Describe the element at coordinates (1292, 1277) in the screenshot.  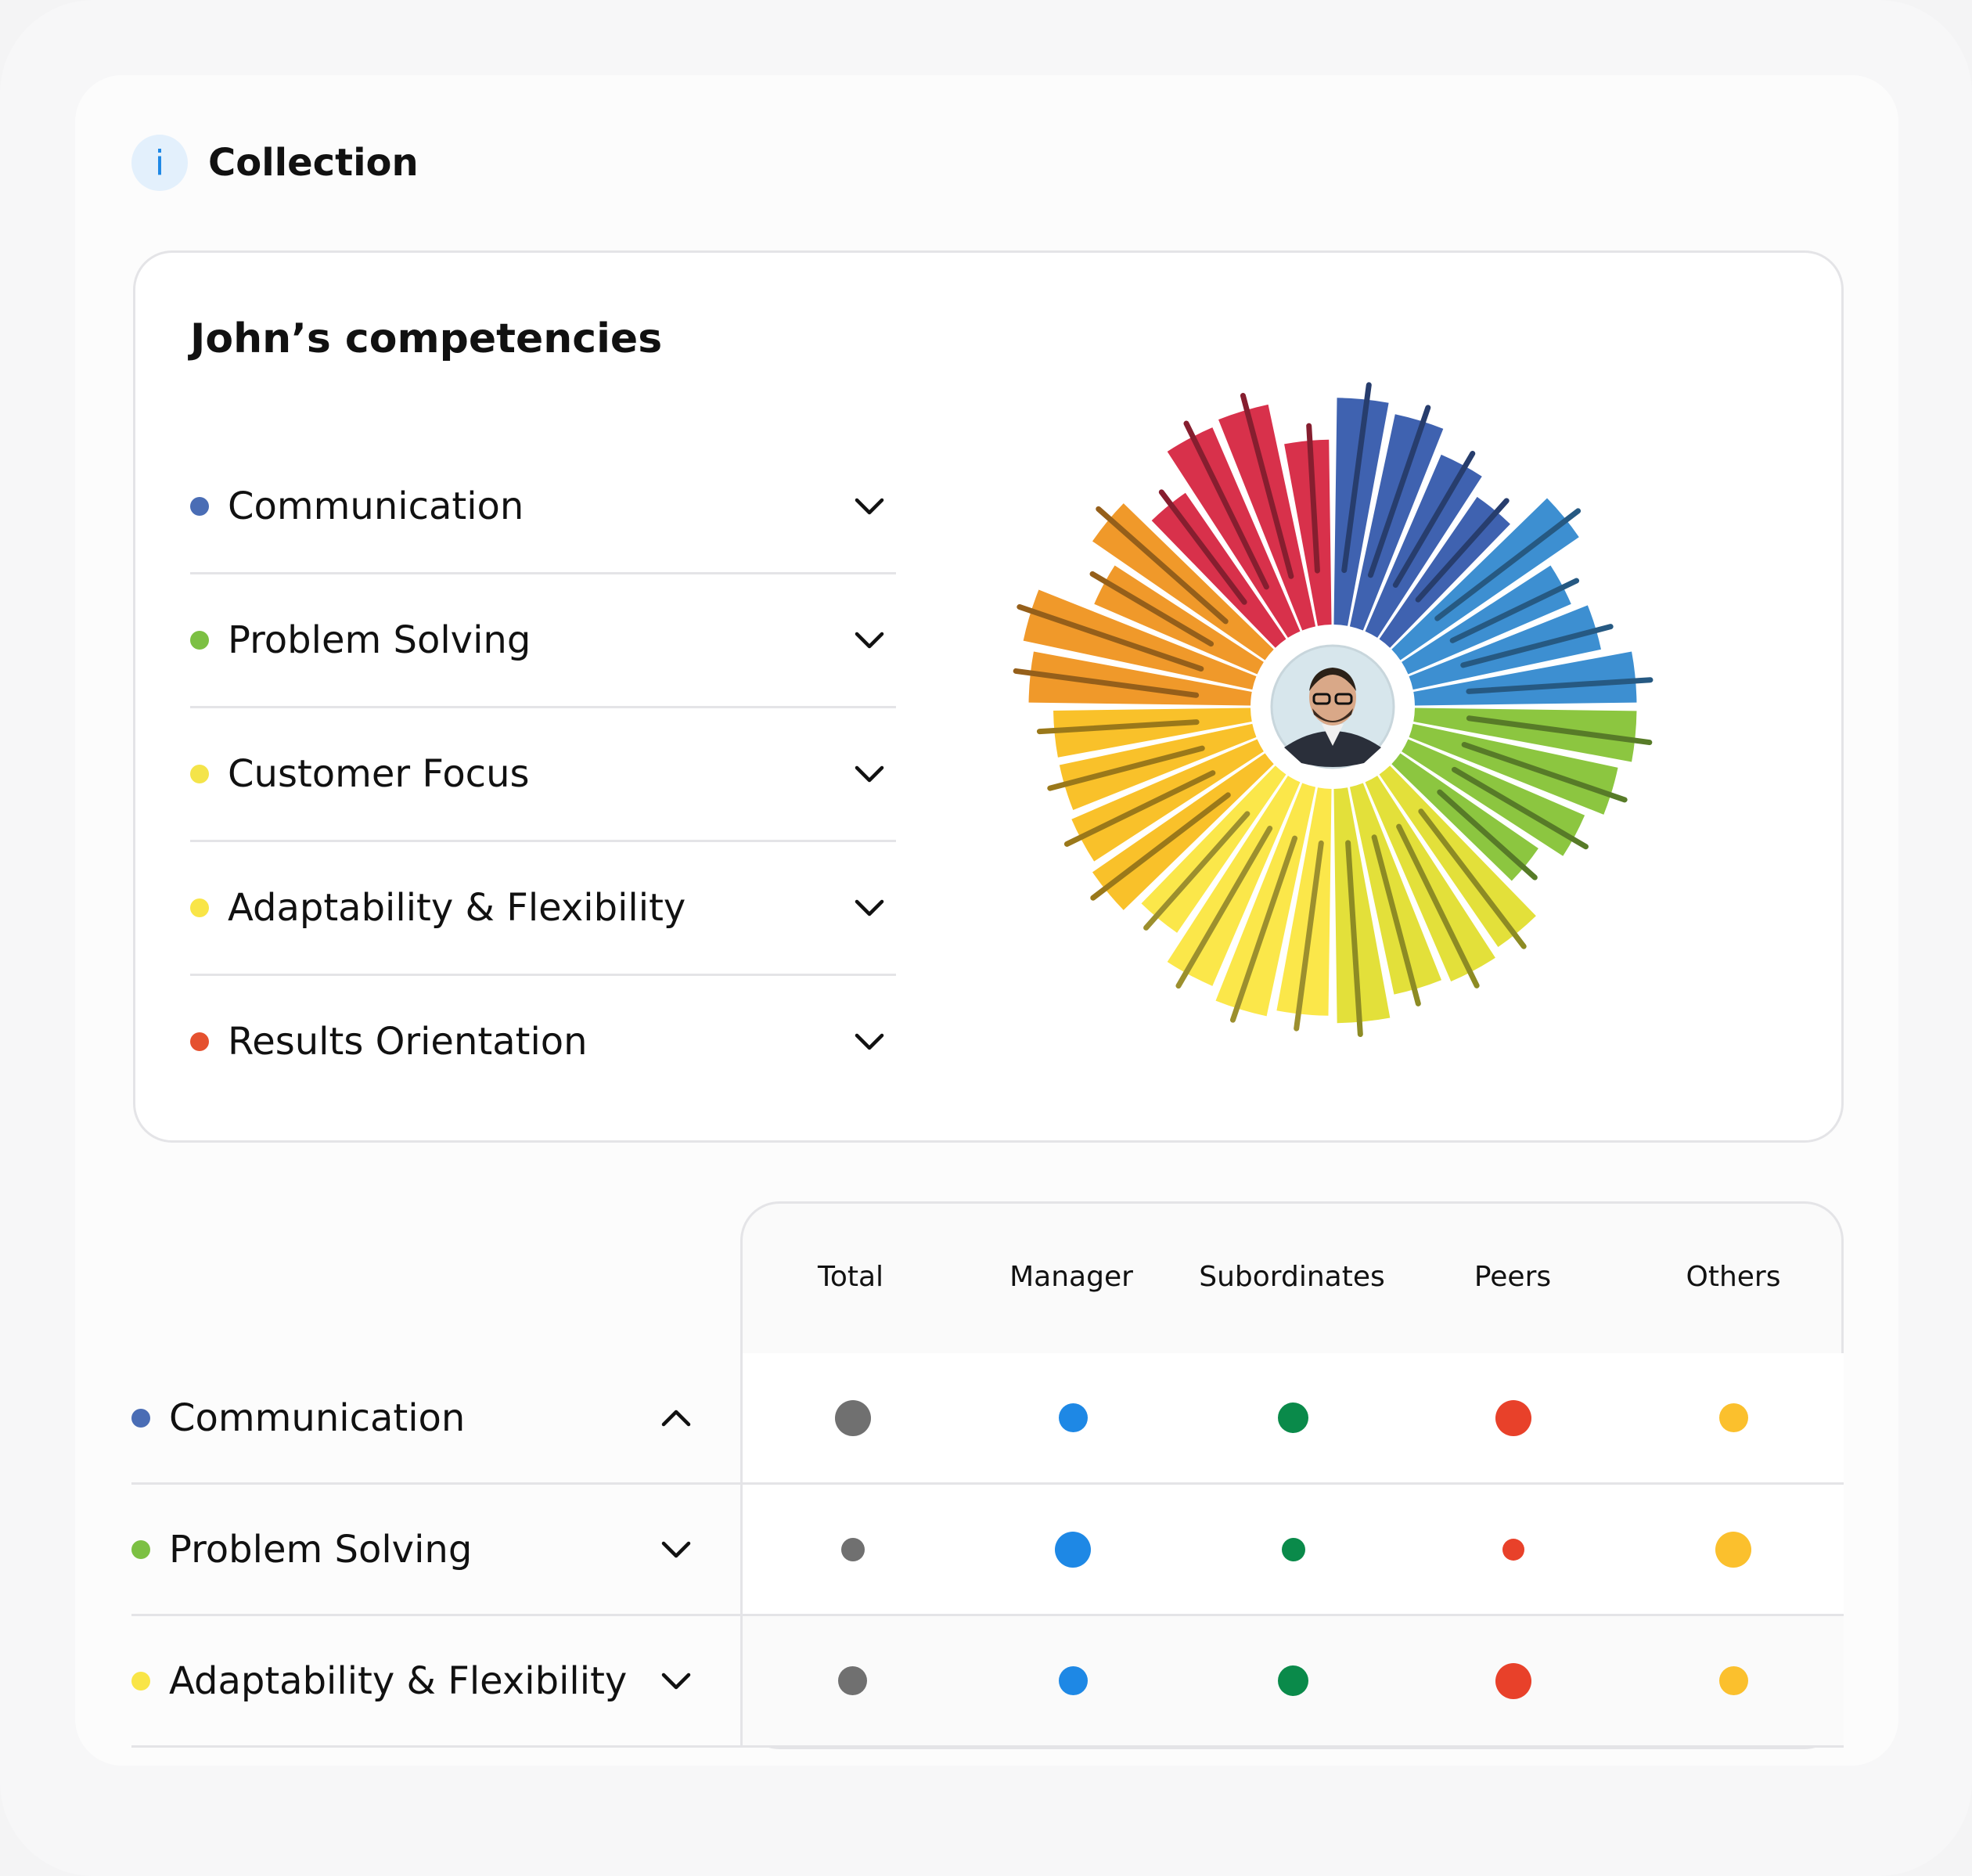
I see `table-header: Total Manager Subordinates Peers Others` at that location.